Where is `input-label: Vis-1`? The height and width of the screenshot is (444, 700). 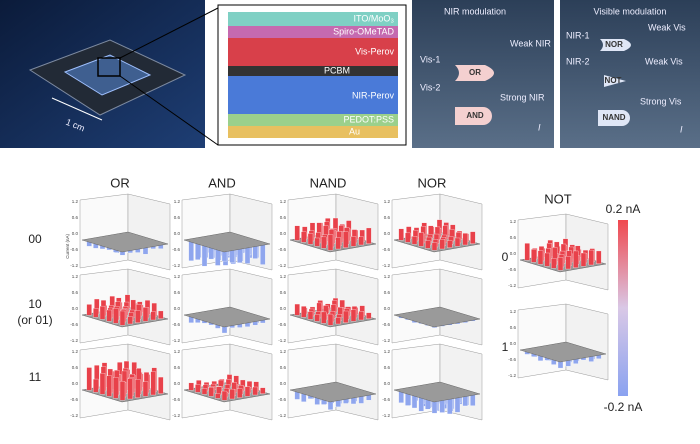 input-label: Vis-1 is located at coordinates (430, 59).